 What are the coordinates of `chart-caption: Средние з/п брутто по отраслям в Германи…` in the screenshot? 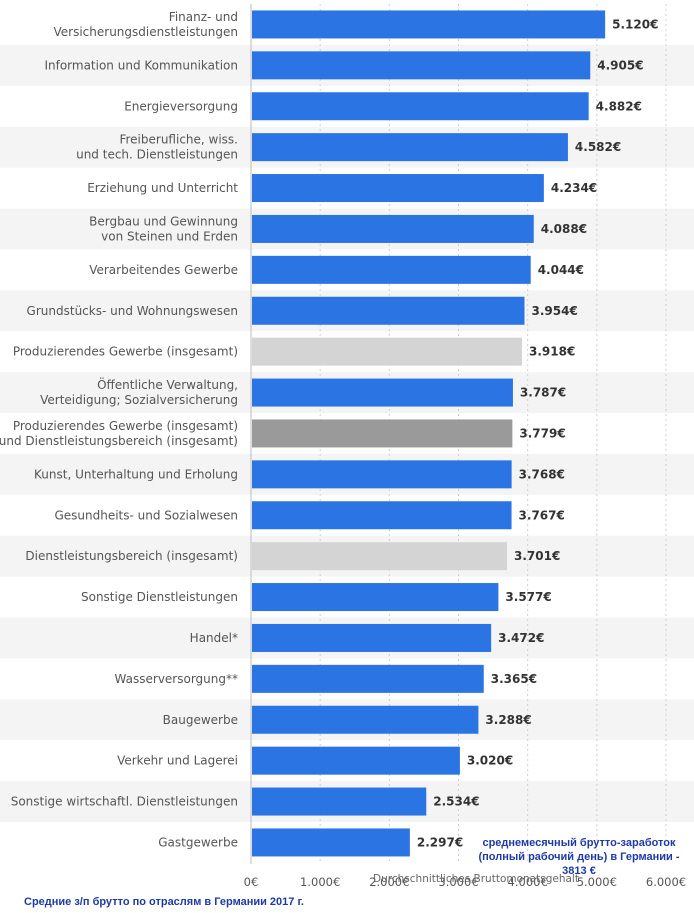 It's located at (164, 902).